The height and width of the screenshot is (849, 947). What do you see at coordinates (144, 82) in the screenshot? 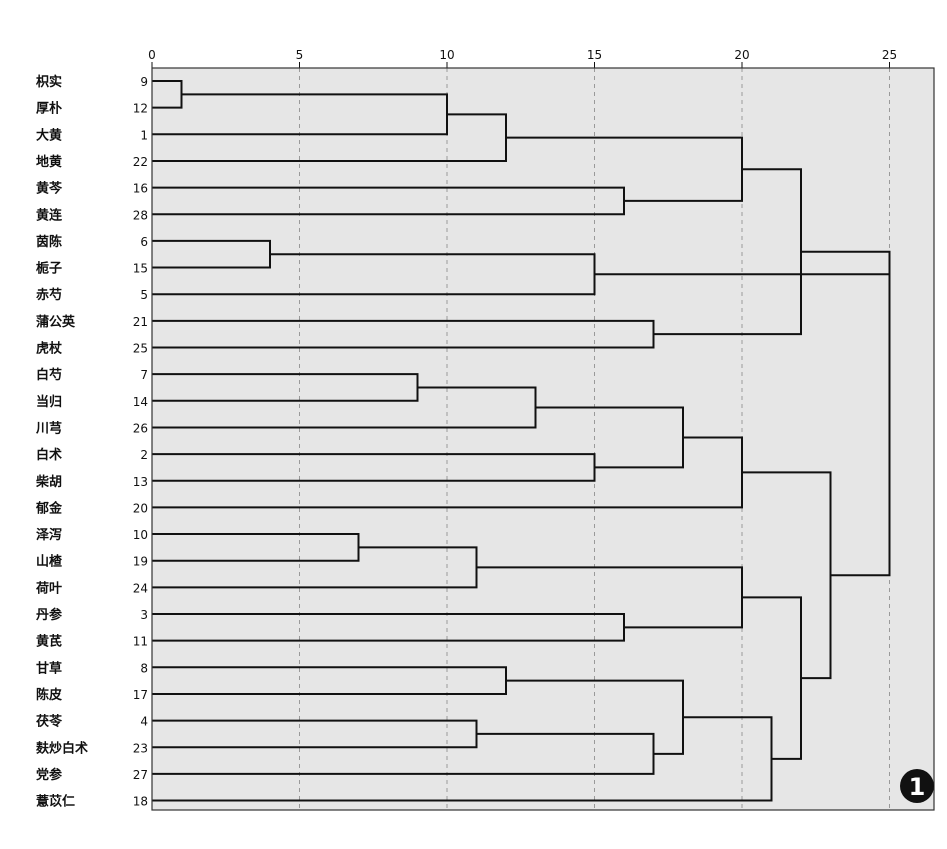
I see `leaf-case-number: 9` at bounding box center [144, 82].